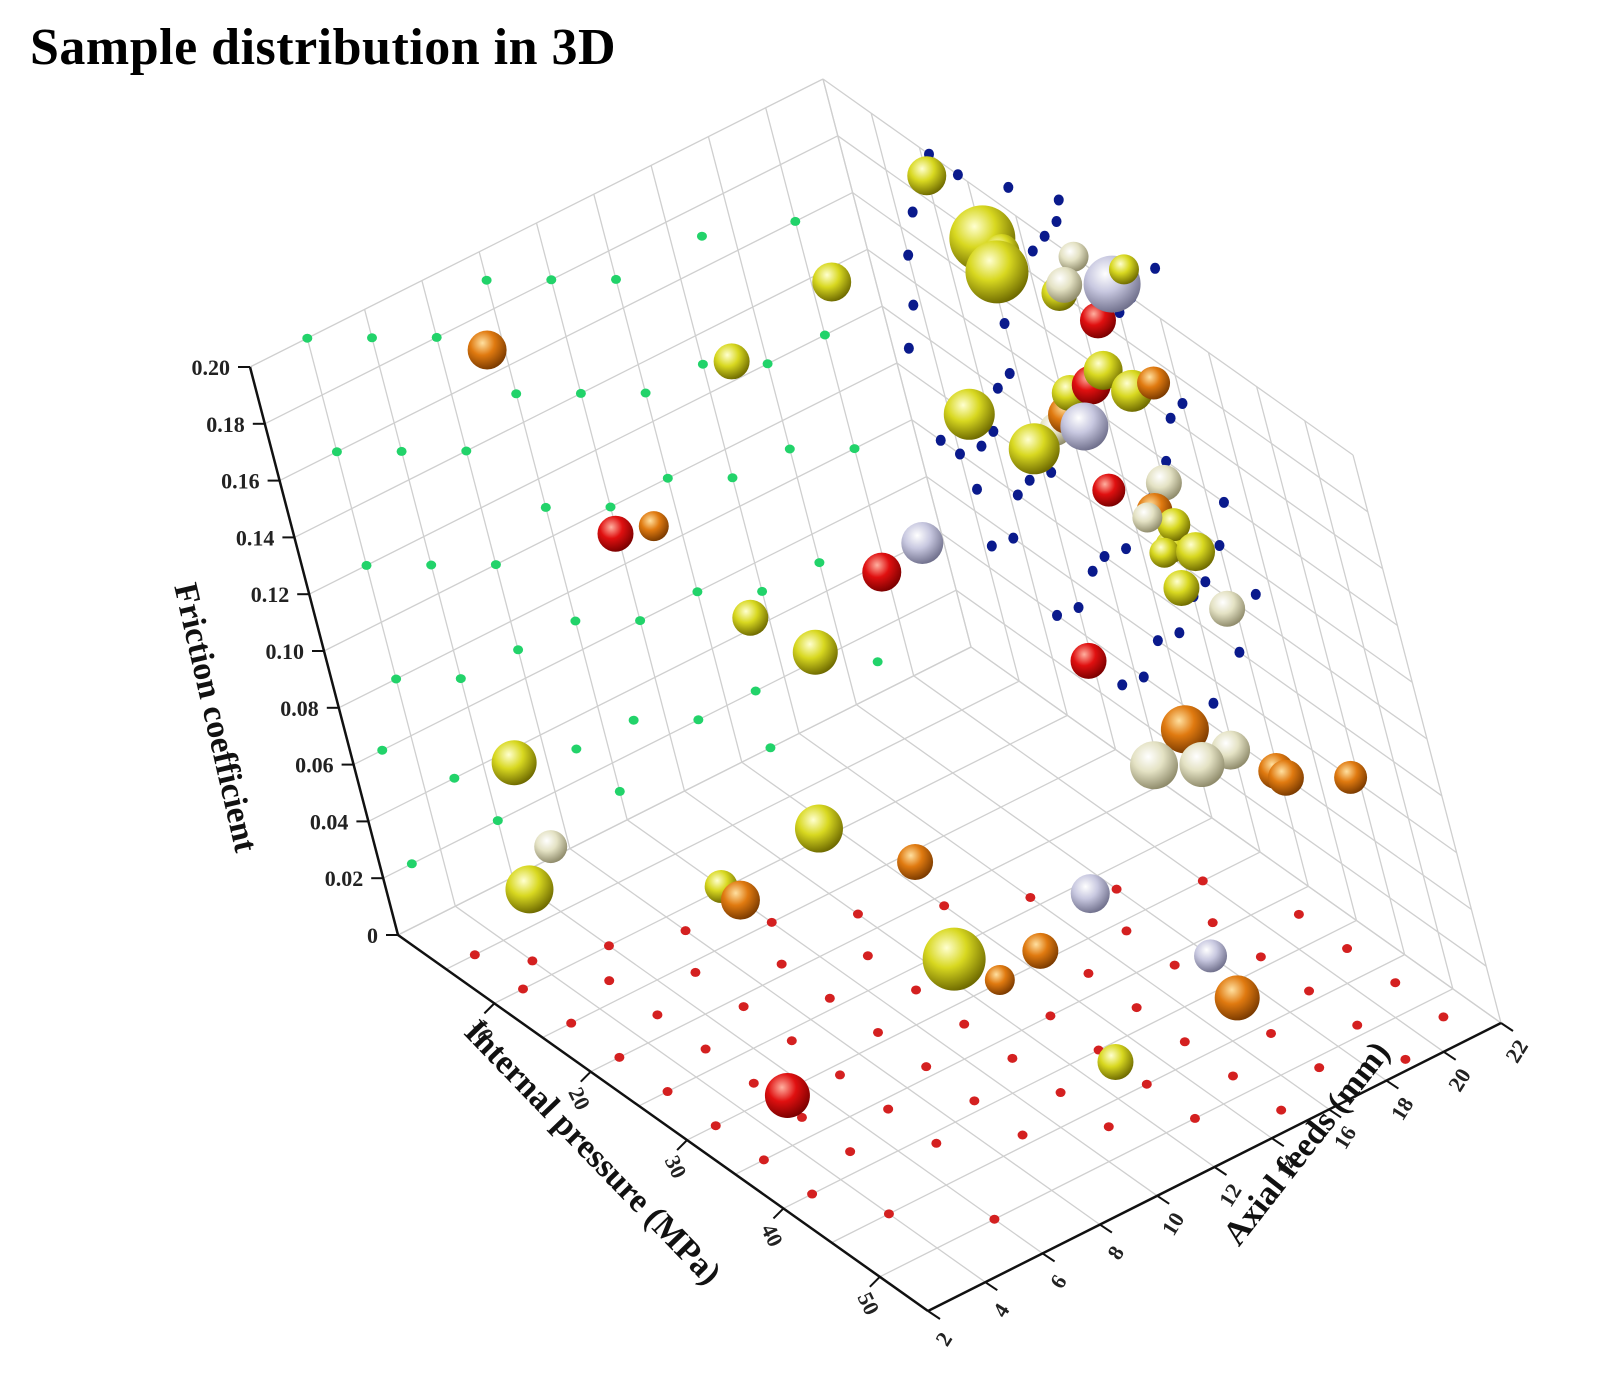 Image resolution: width=1598 pixels, height=1379 pixels. Describe the element at coordinates (676, 1166) in the screenshot. I see `x-tick-label: 30` at that location.